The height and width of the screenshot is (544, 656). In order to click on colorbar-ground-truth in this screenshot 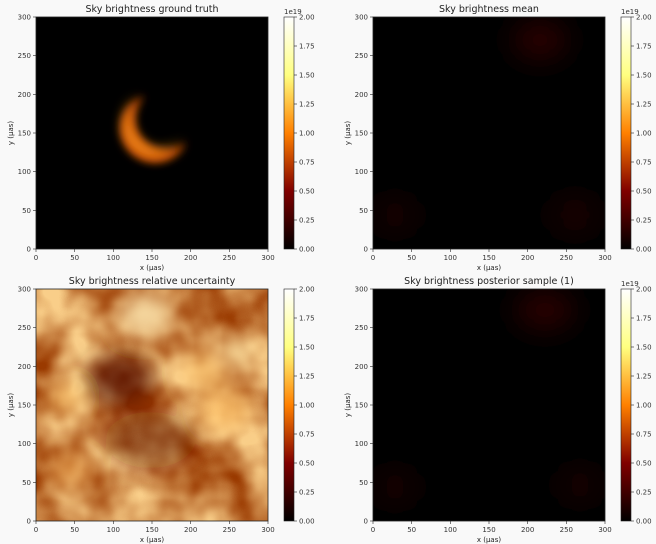, I will do `click(289, 133)`.